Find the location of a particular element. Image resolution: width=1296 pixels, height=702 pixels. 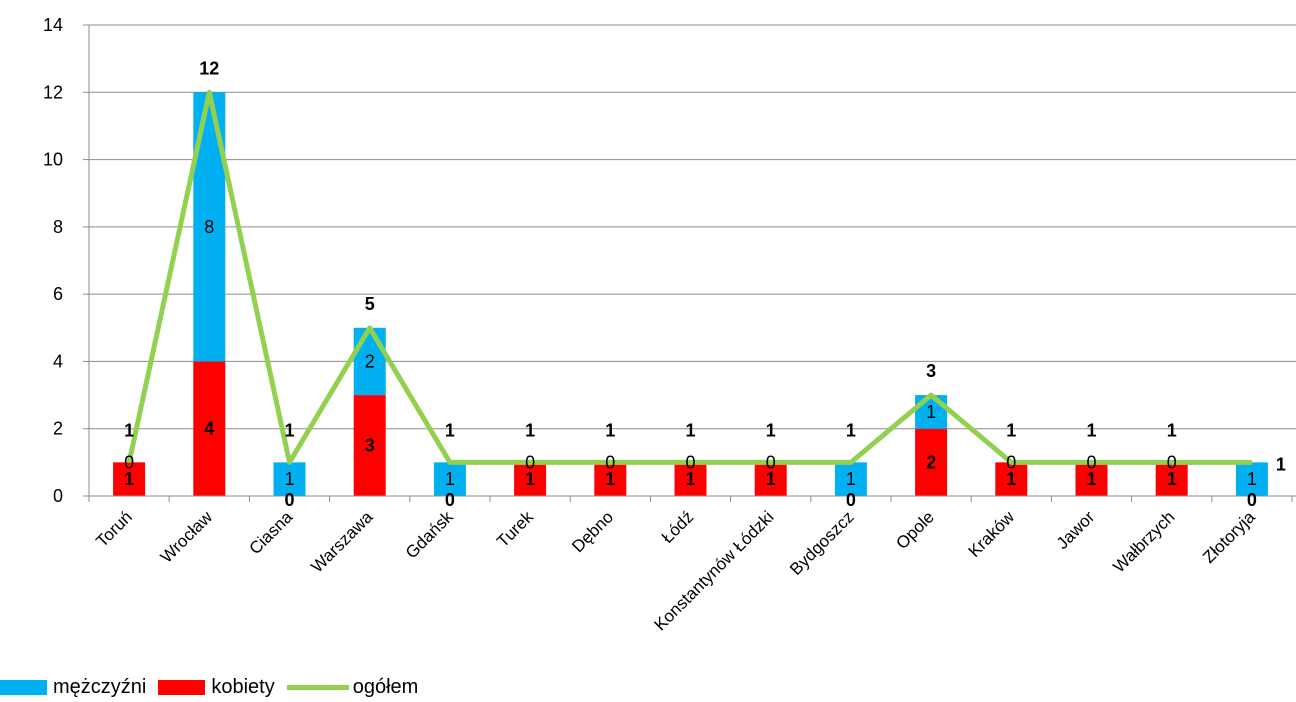

x-category-label: Ciasna is located at coordinates (270, 532).